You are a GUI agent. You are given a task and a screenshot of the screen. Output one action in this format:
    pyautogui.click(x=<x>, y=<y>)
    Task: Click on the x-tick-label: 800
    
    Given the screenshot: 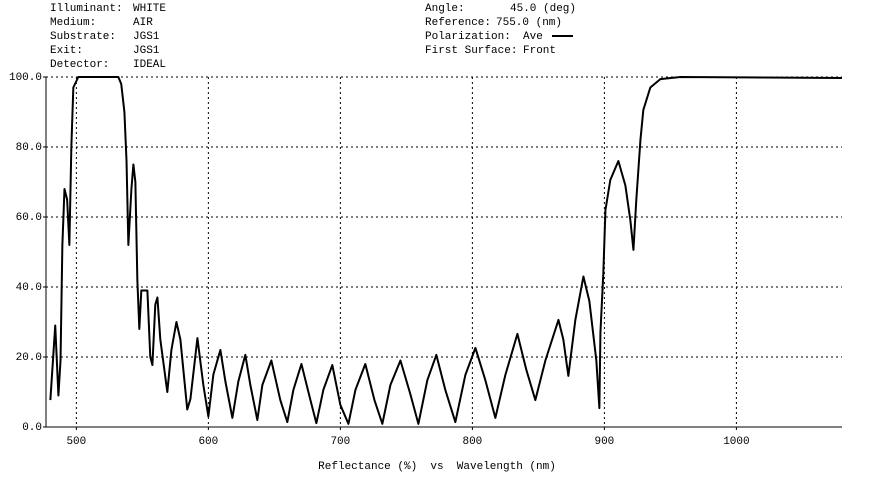 What is the action you would take?
    pyautogui.click(x=472, y=442)
    